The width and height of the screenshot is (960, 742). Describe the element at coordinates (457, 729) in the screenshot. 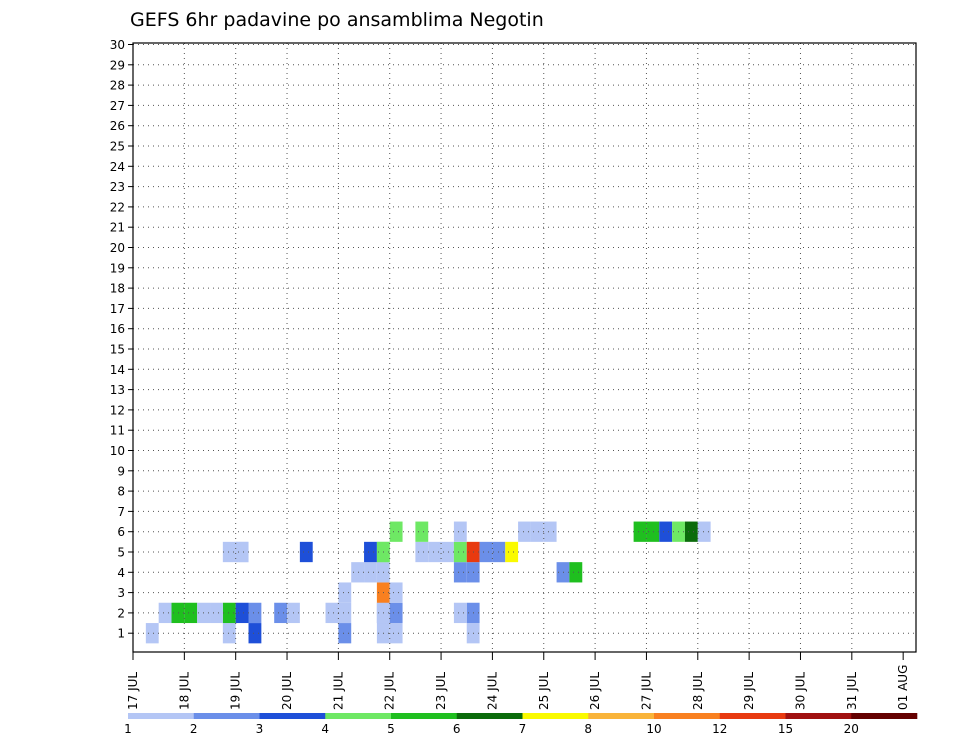

I see `legend-label: 6` at that location.